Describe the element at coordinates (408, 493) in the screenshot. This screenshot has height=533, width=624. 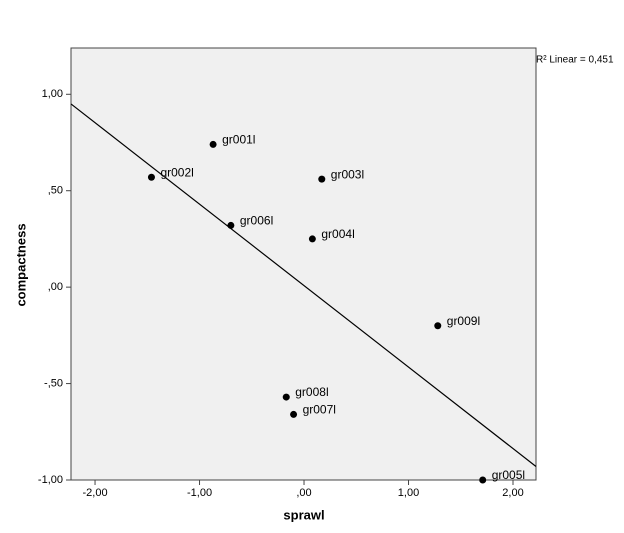
I see `x-tick-label: 1,00` at that location.